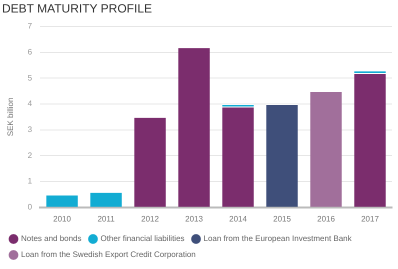  What do you see at coordinates (238, 219) in the screenshot?
I see `x-tick-label: 2014` at bounding box center [238, 219].